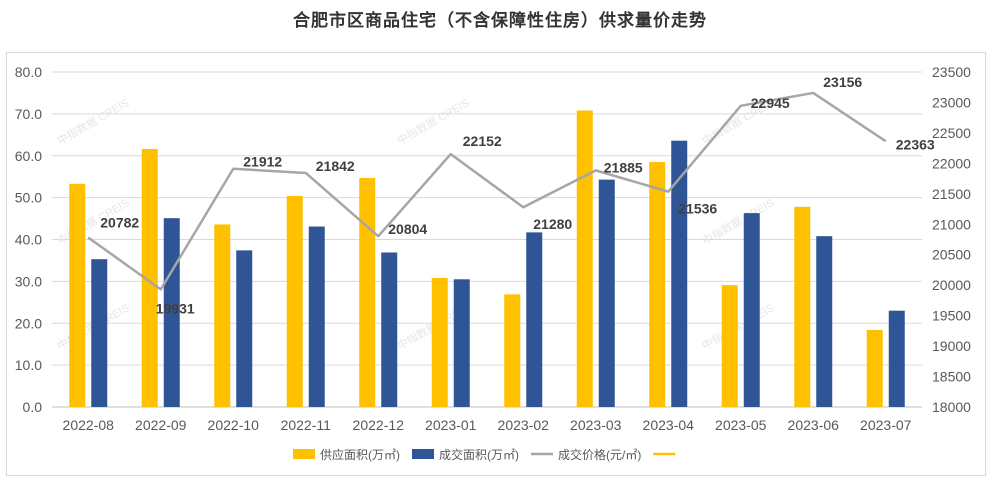  Describe the element at coordinates (28, 156) in the screenshot. I see `left-axis-tick-label: 60.0` at that location.